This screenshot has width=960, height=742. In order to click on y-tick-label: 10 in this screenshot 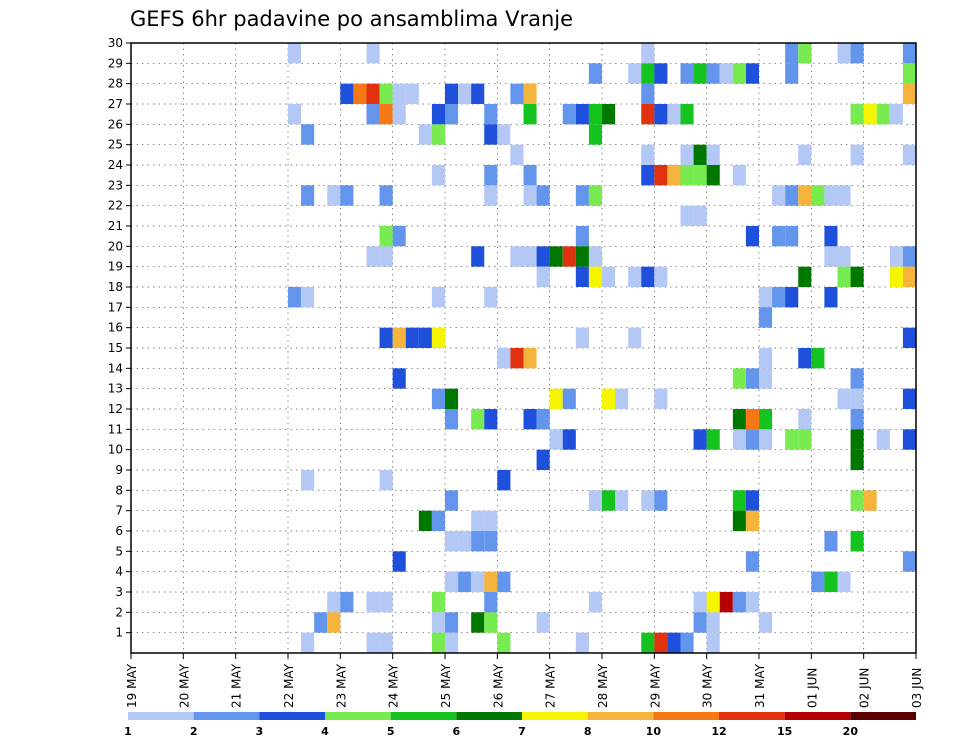, I will do `click(115, 450)`.